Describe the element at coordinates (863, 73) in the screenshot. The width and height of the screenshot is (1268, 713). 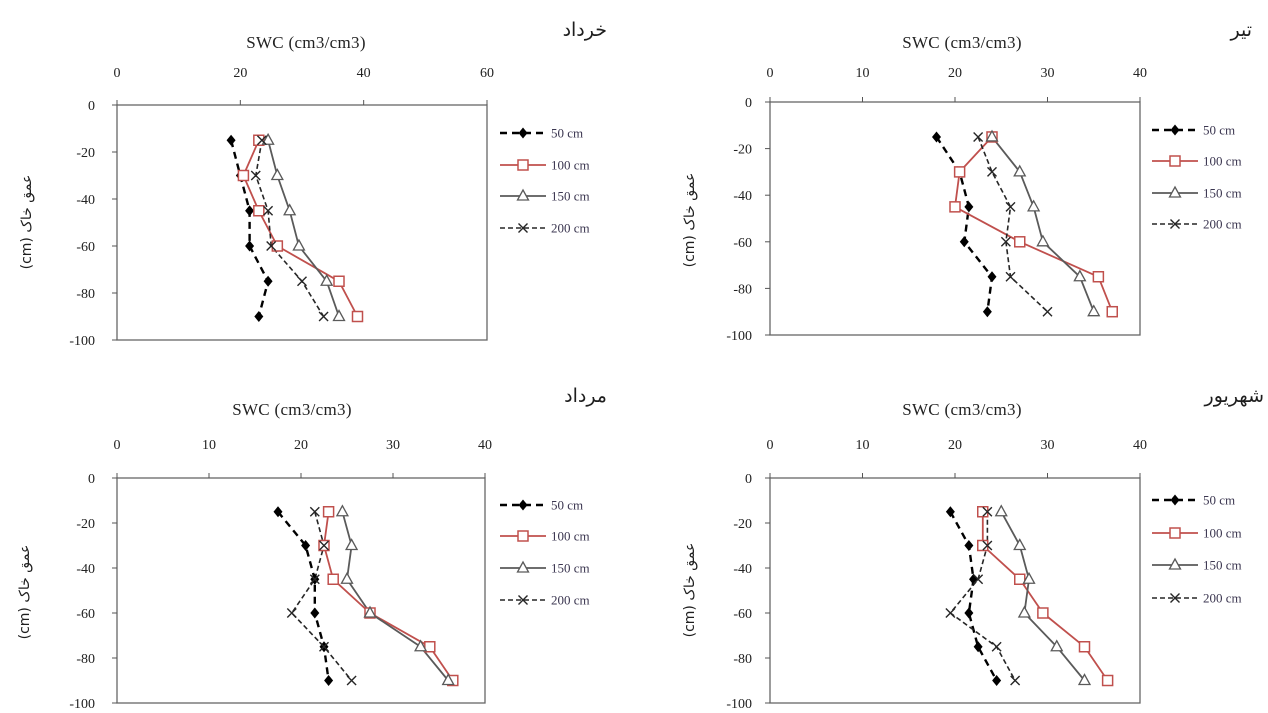
I see `x-tick-label: 10` at that location.